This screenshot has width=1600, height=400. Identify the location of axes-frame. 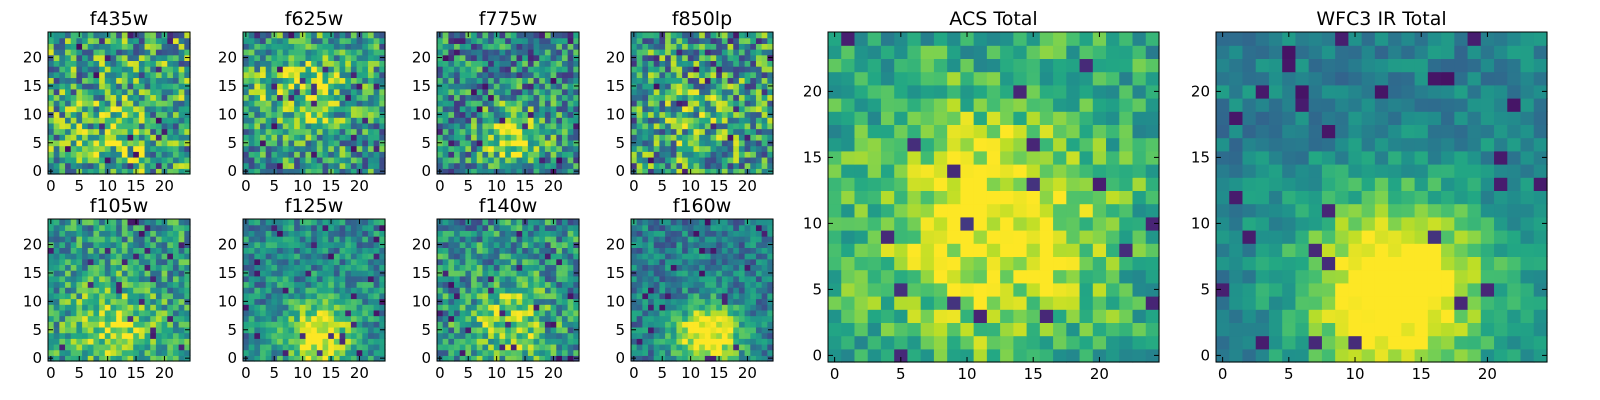
(702, 103).